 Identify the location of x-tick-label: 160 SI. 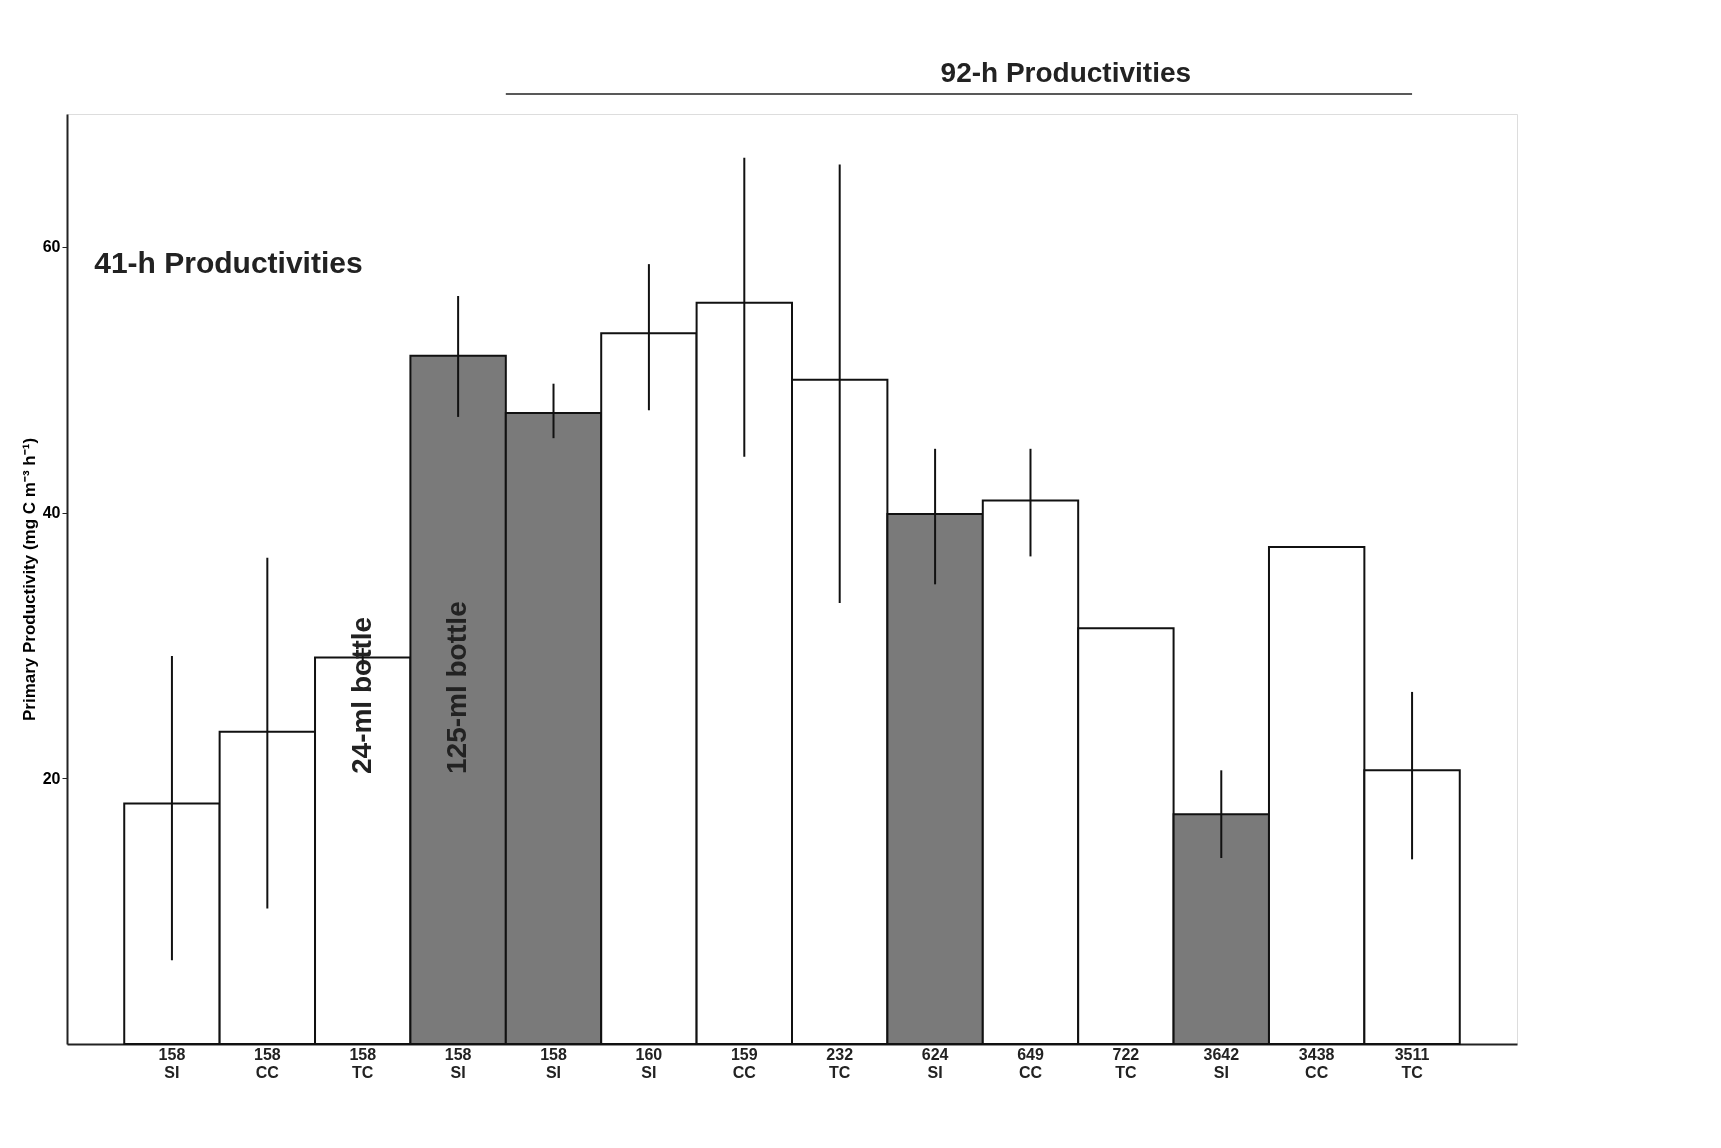
(649, 1063).